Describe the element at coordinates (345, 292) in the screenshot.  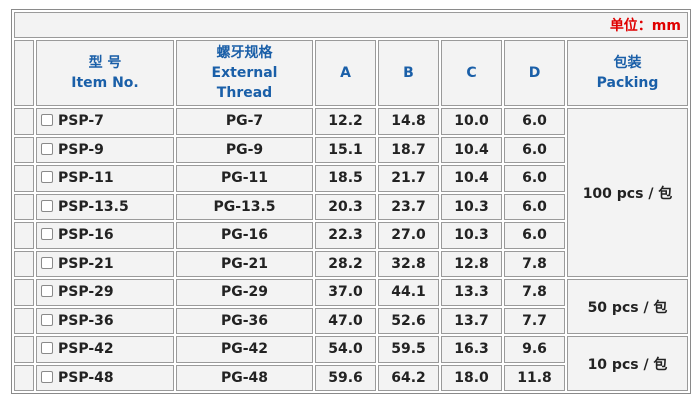
I see `dim-a-text: 37.0` at that location.